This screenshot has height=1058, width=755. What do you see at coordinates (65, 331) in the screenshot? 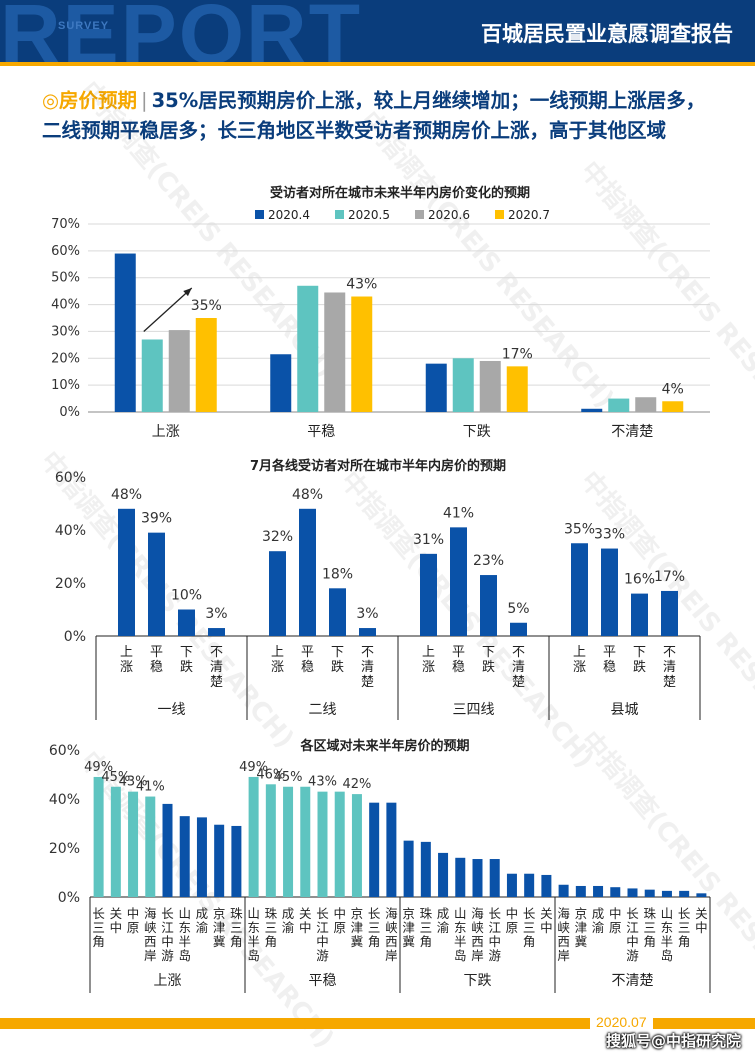
I see `y-tick-label: 30%` at bounding box center [65, 331].